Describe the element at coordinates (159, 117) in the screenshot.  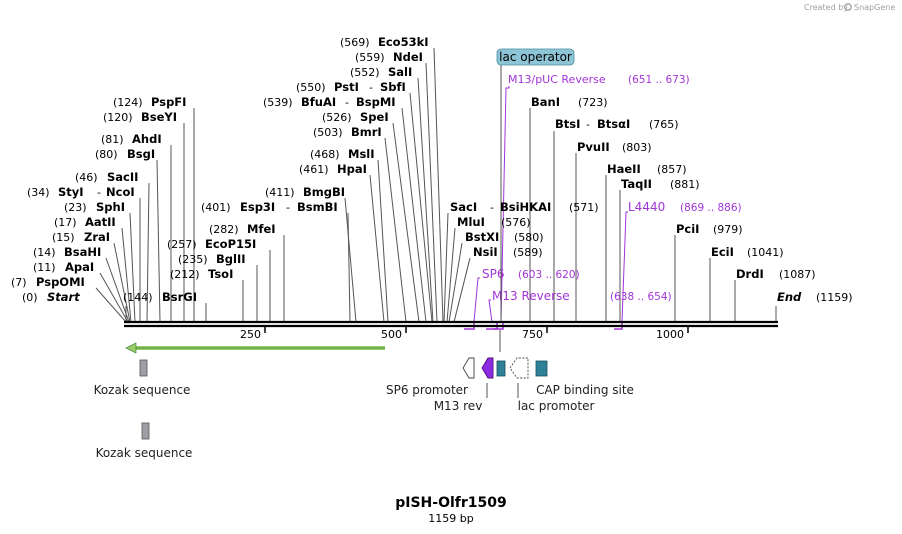
I see `site-name: BseYI` at that location.